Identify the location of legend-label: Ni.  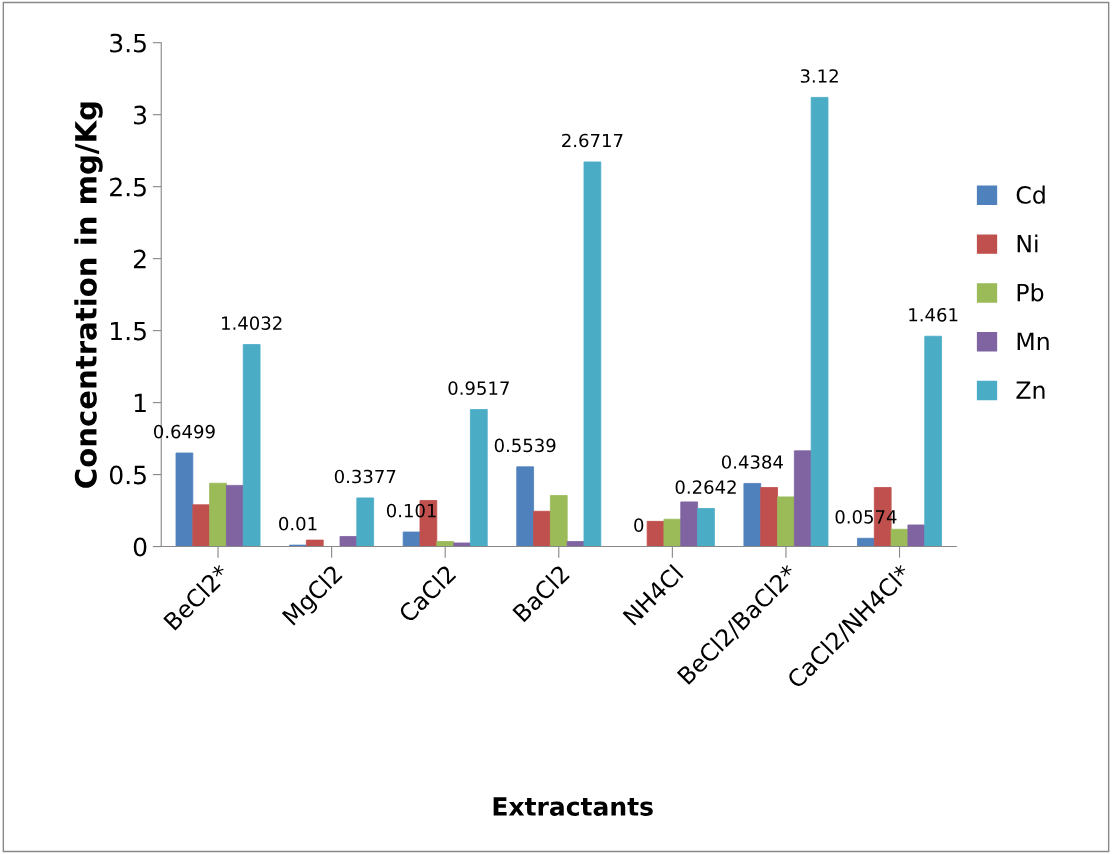
(1027, 243).